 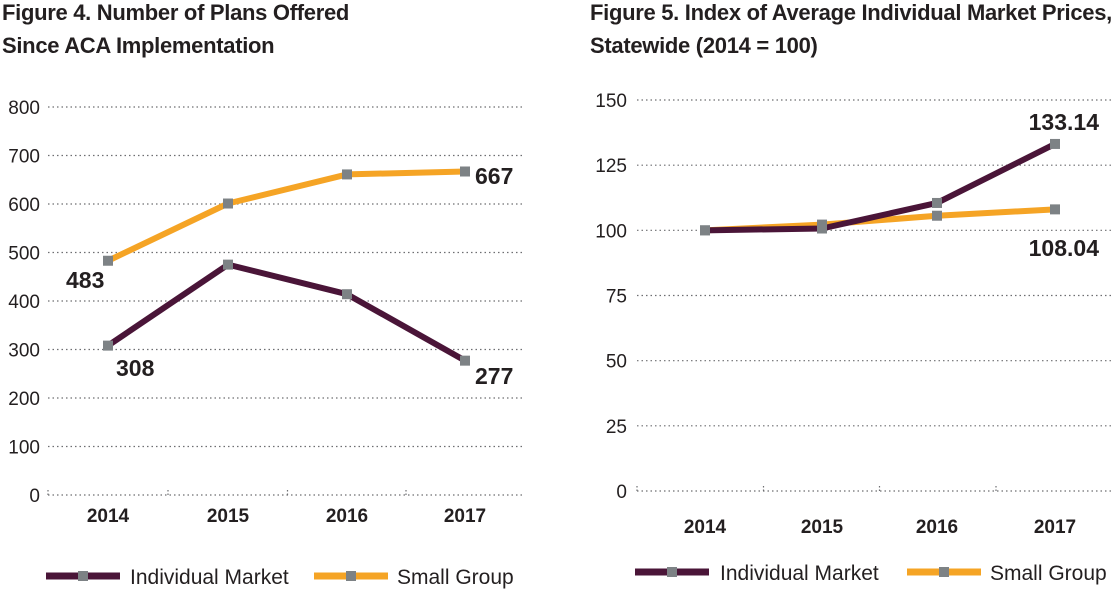 What do you see at coordinates (611, 166) in the screenshot?
I see `fig5-y-tick-label: 125` at bounding box center [611, 166].